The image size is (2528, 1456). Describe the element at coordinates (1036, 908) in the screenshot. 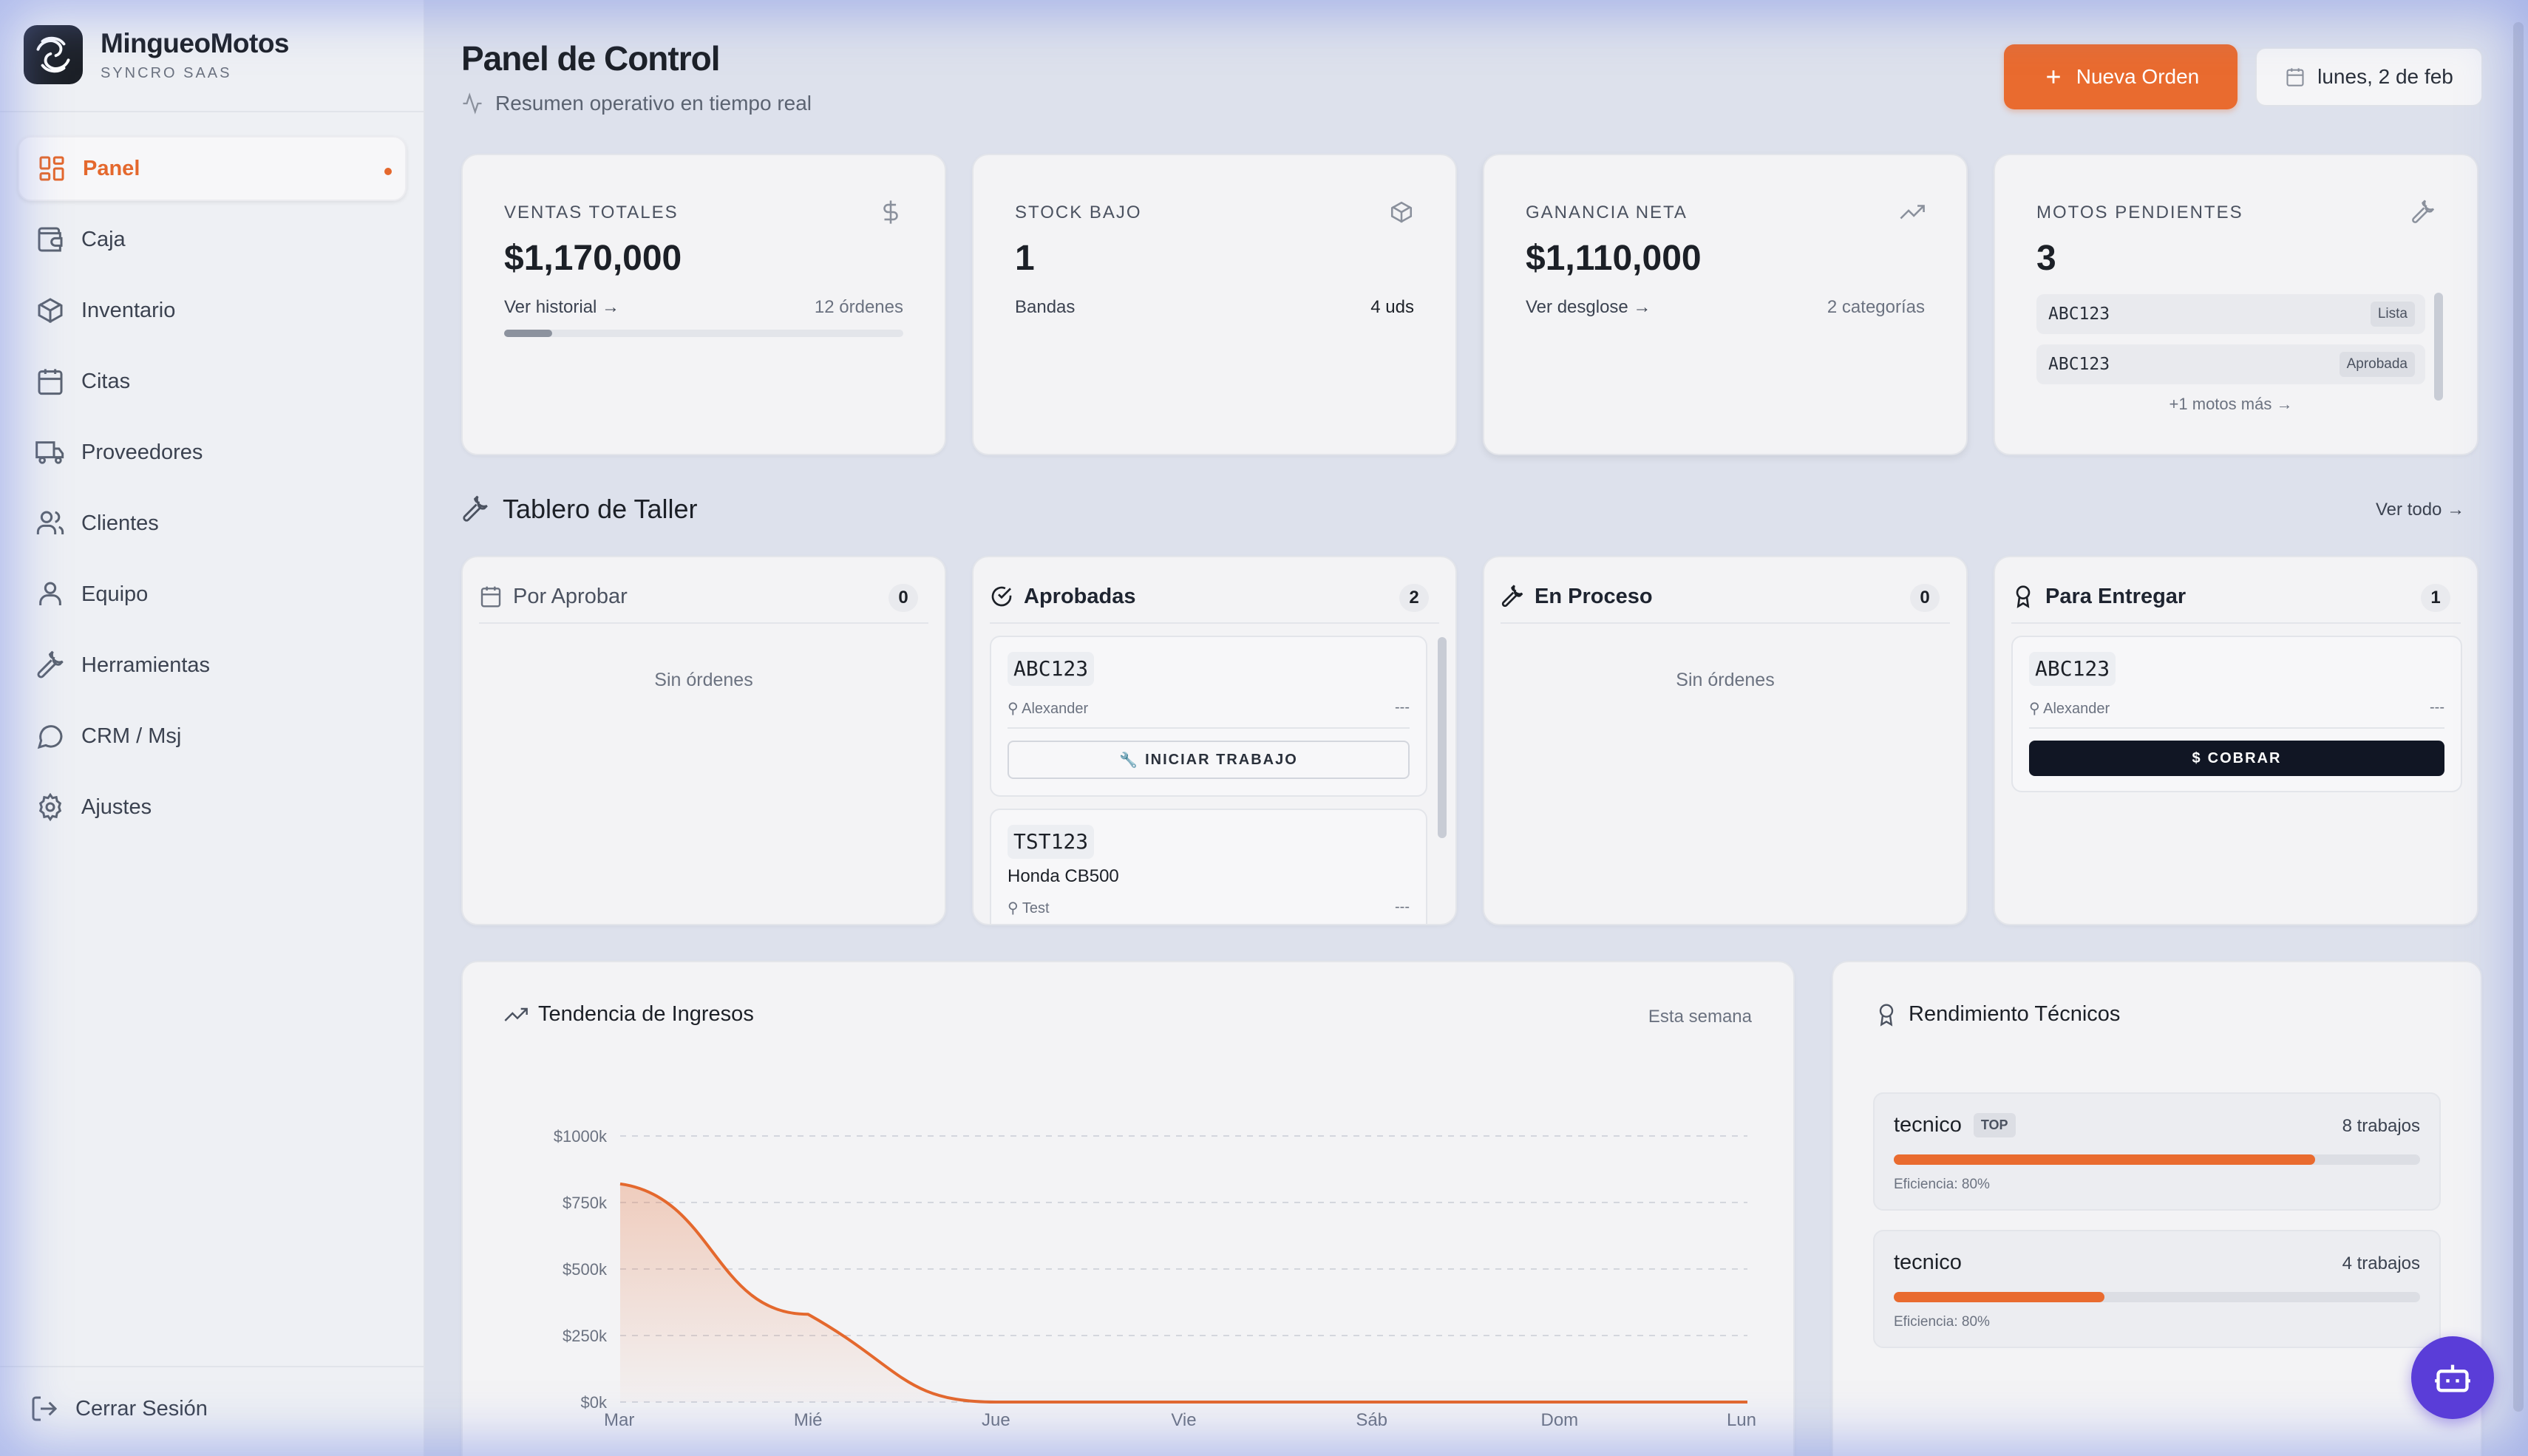

I see `order-technician-name: Test` at that location.